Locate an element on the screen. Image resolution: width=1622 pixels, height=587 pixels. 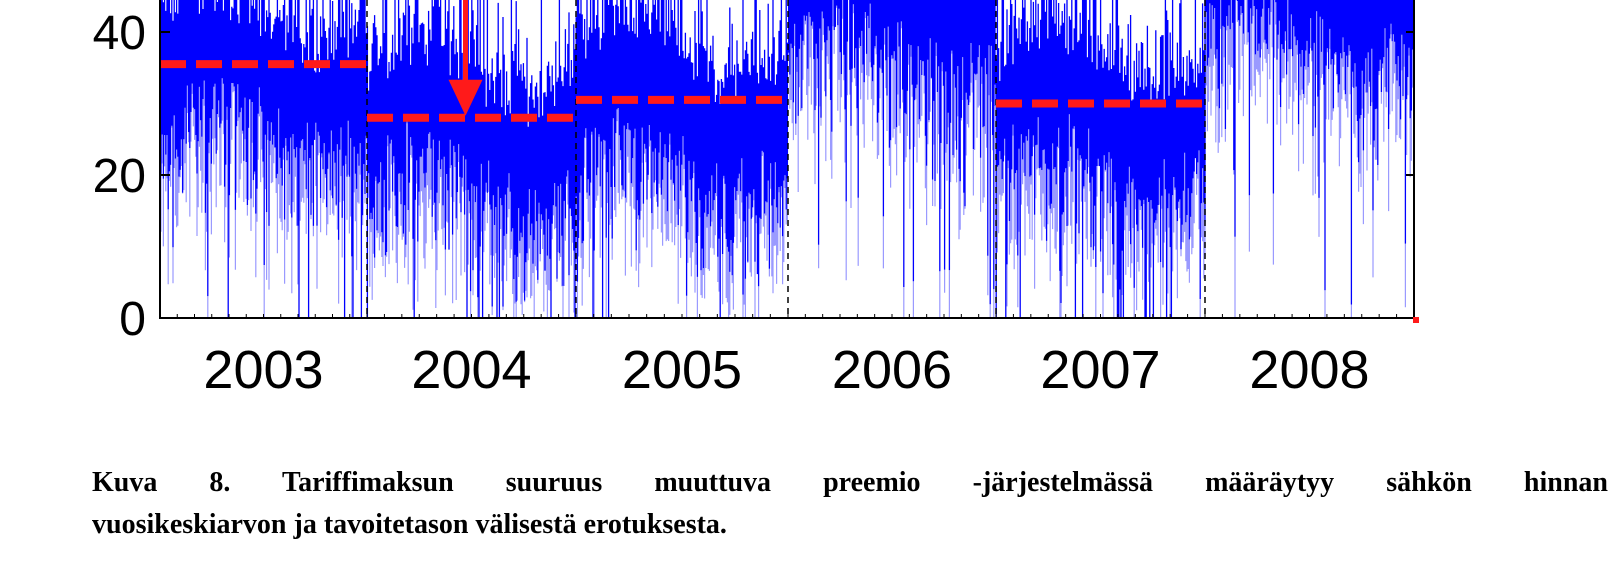
decrease-arrow is located at coordinates (465, 58).